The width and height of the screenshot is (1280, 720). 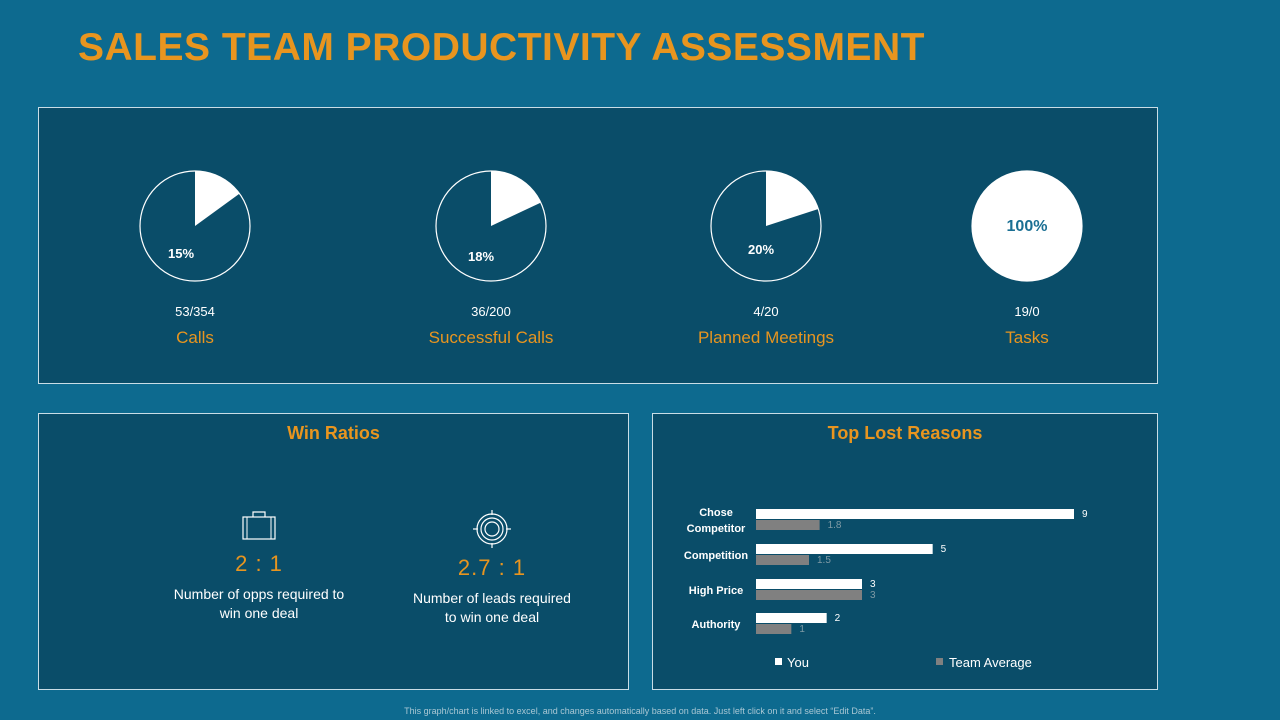 What do you see at coordinates (766, 311) in the screenshot?
I see `planned-meetings-count: 4/20` at bounding box center [766, 311].